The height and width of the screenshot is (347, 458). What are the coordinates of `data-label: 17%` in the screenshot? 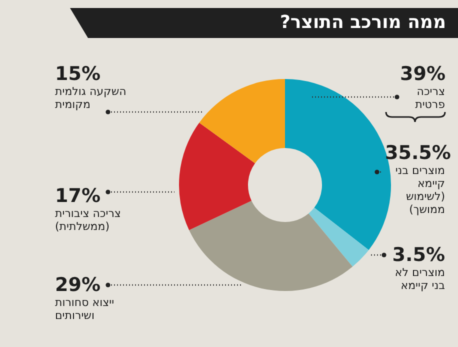 It's located at (78, 196).